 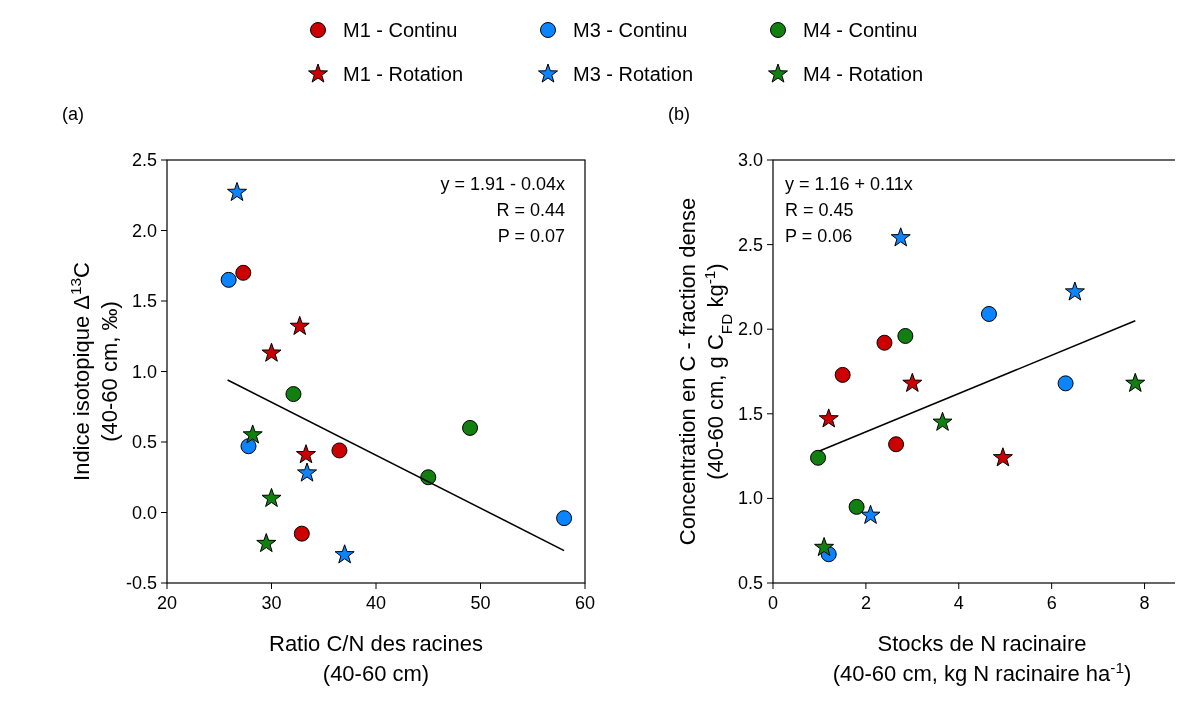 What do you see at coordinates (865, 603) in the screenshot?
I see `x-tick-label: 2` at bounding box center [865, 603].